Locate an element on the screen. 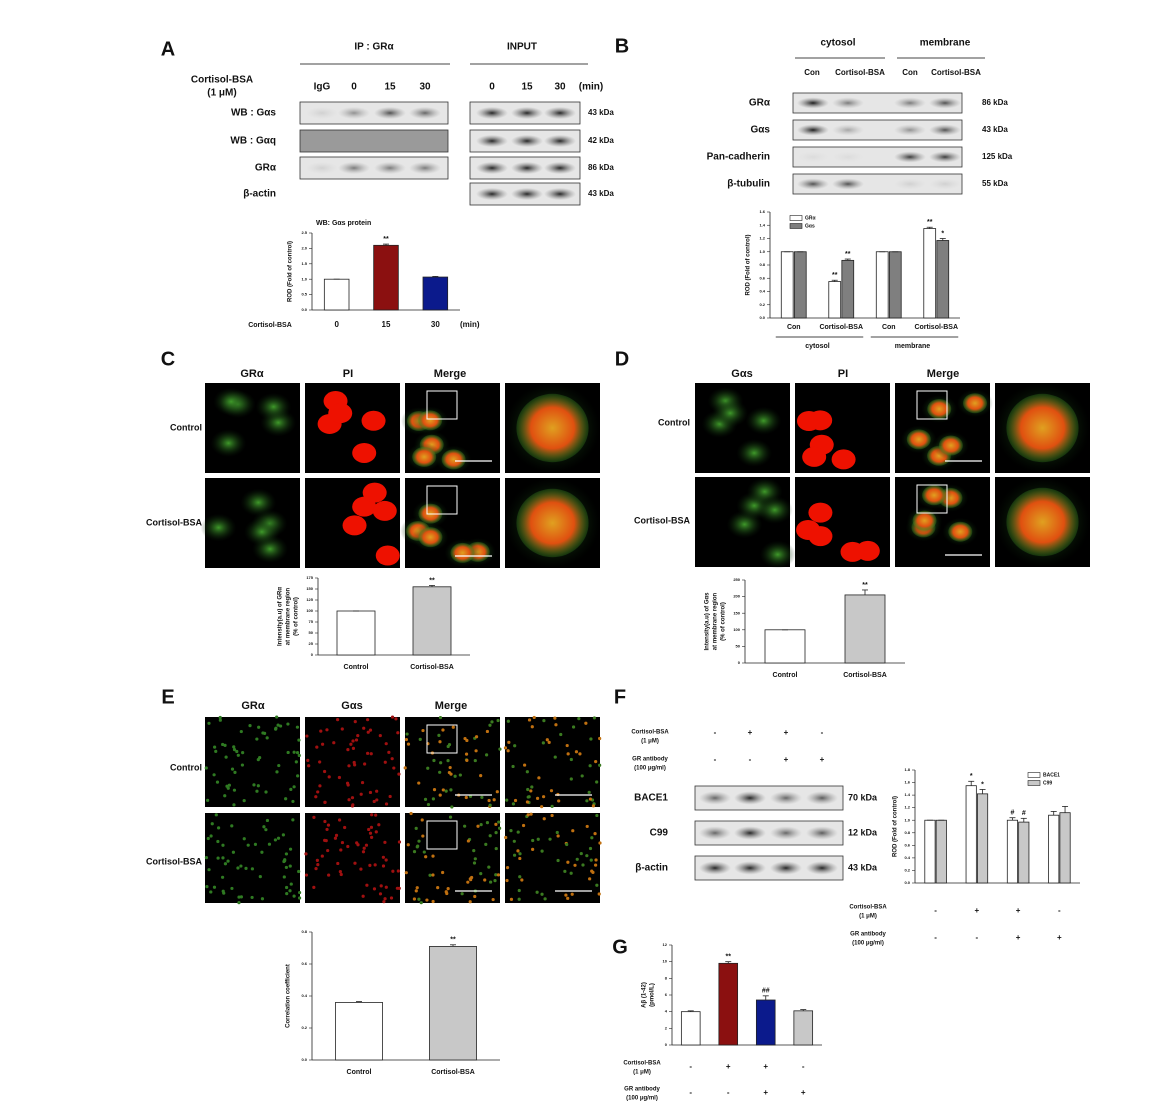 Image resolution: width=1176 pixels, height=1119 pixels. y-tick-label: 1.4 is located at coordinates (762, 224).